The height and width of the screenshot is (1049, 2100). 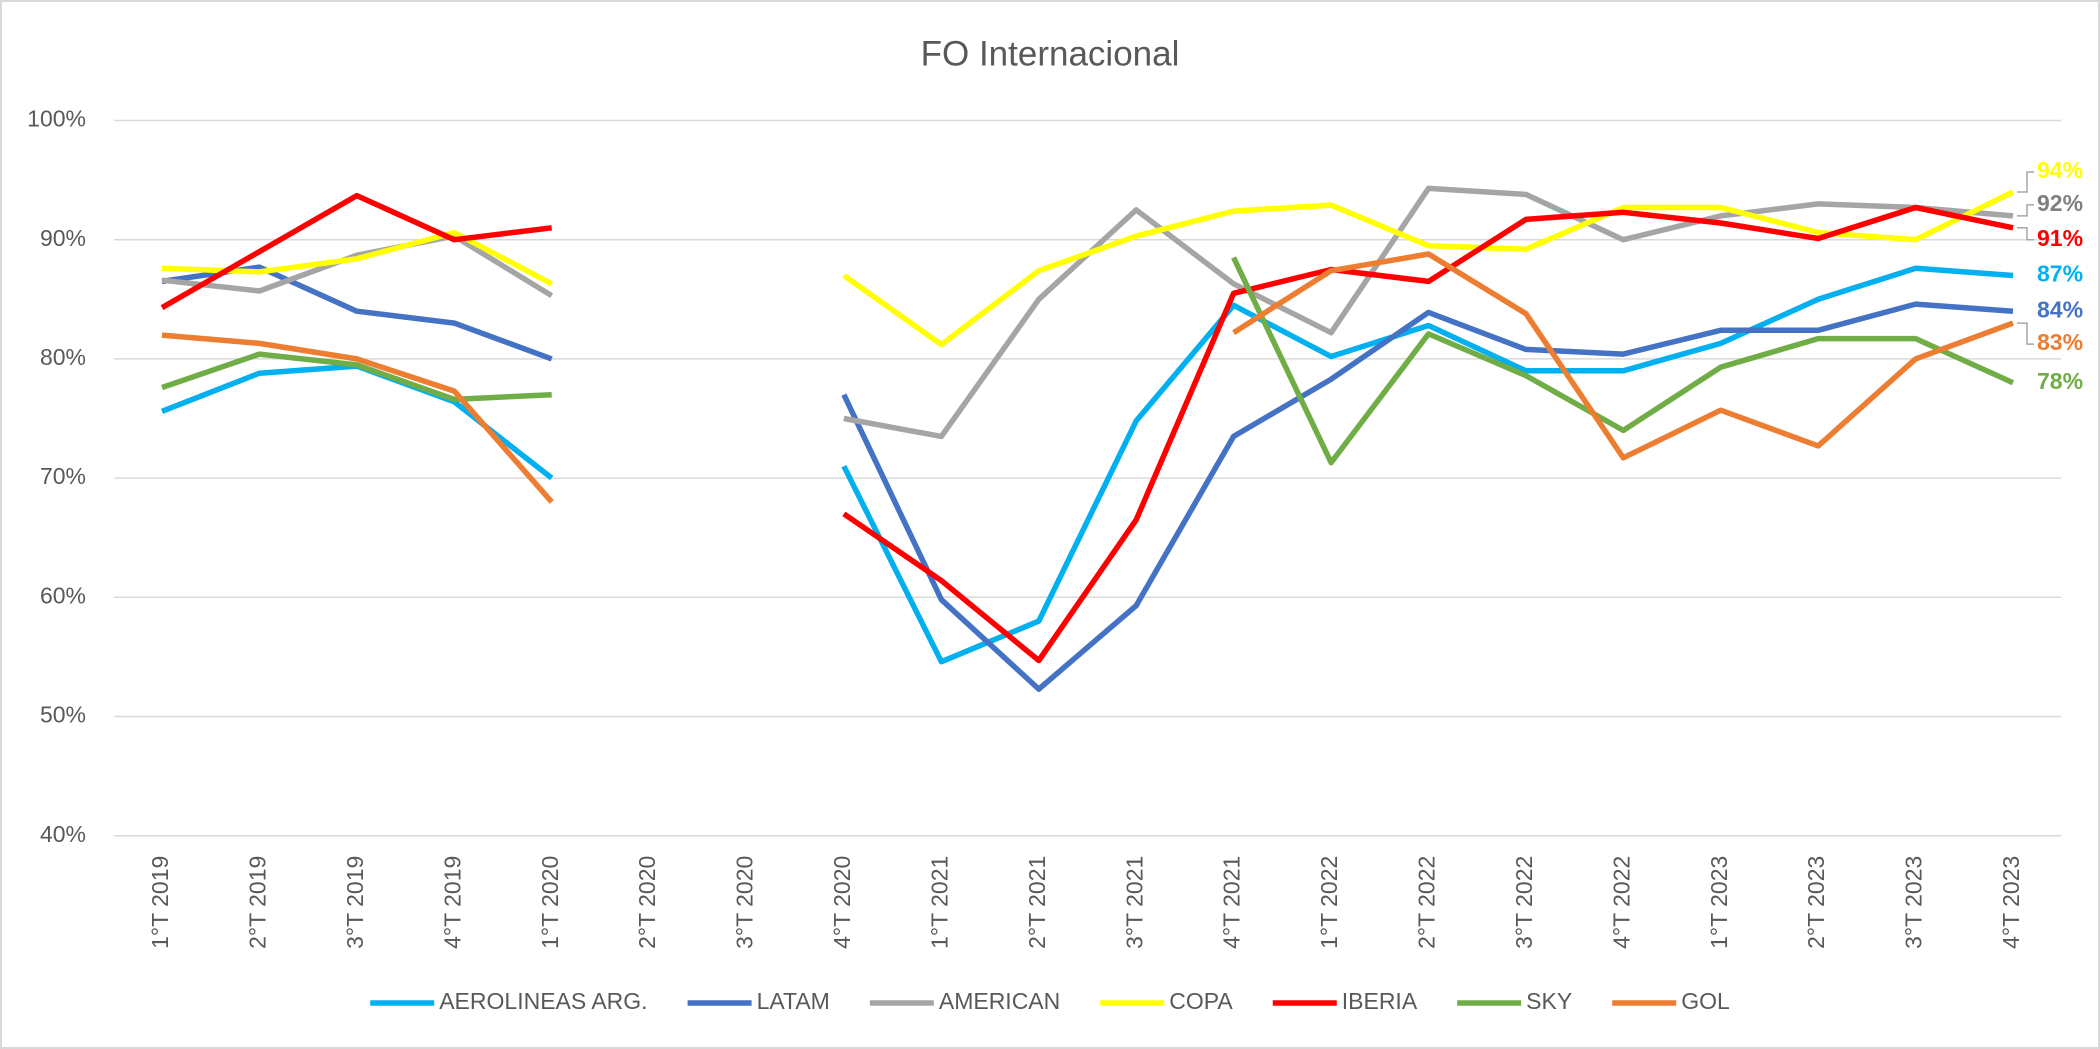 I want to click on y-tick-label: 100%, so click(x=56, y=119).